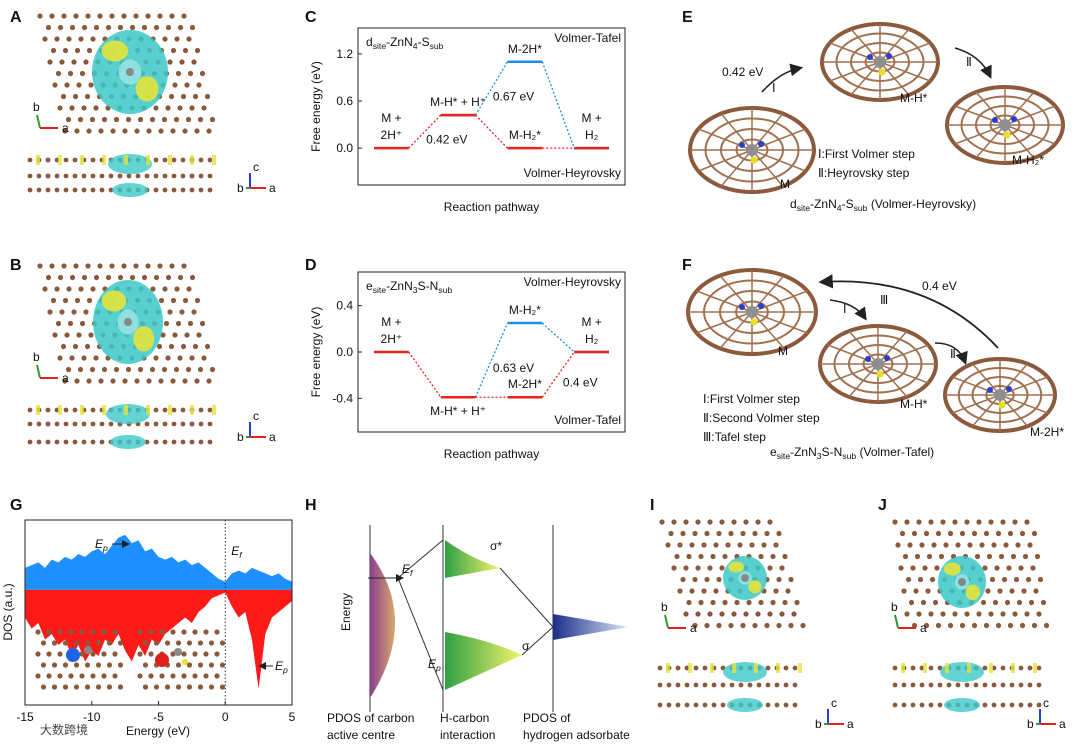 The image size is (1080, 748). What do you see at coordinates (158, 639) in the screenshot?
I see `dos-area` at bounding box center [158, 639].